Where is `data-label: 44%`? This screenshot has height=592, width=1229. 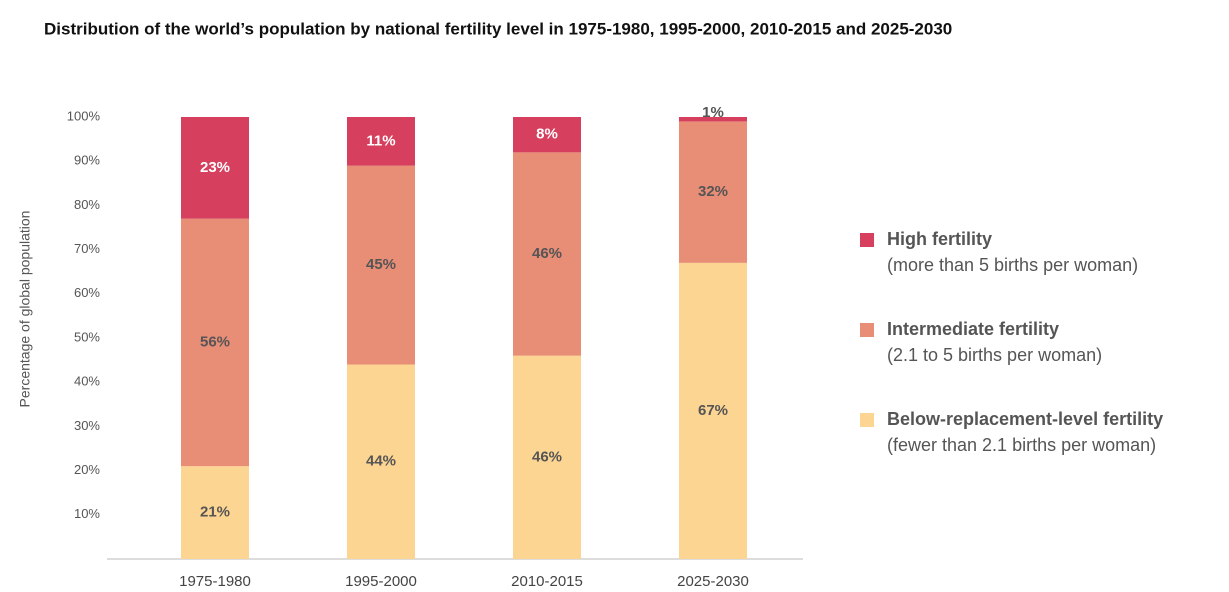
data-label: 44% is located at coordinates (381, 461).